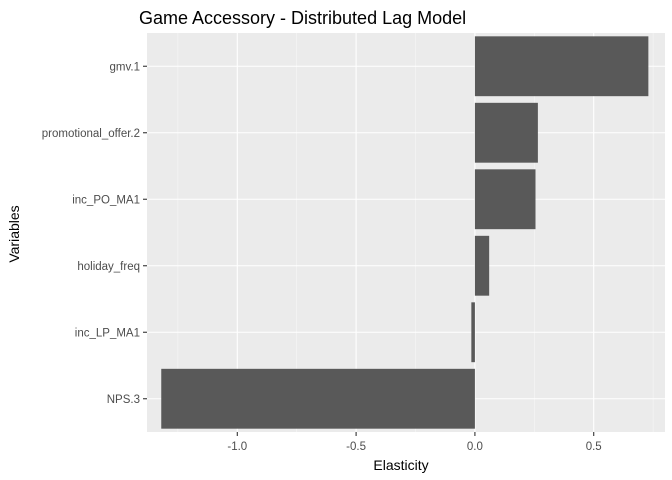 The height and width of the screenshot is (480, 672). Describe the element at coordinates (356, 447) in the screenshot. I see `x-tick-label: -0.5` at that location.